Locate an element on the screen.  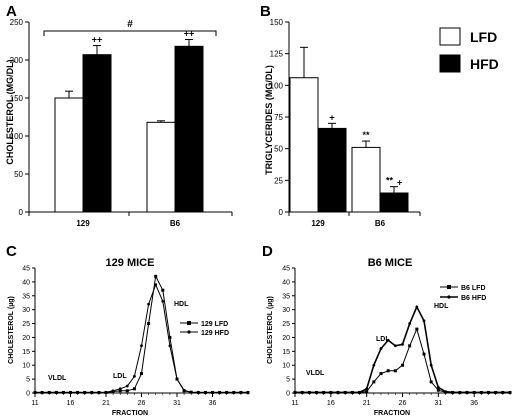
panel-d-ldl-label: LDL is located at coordinates (383, 339).